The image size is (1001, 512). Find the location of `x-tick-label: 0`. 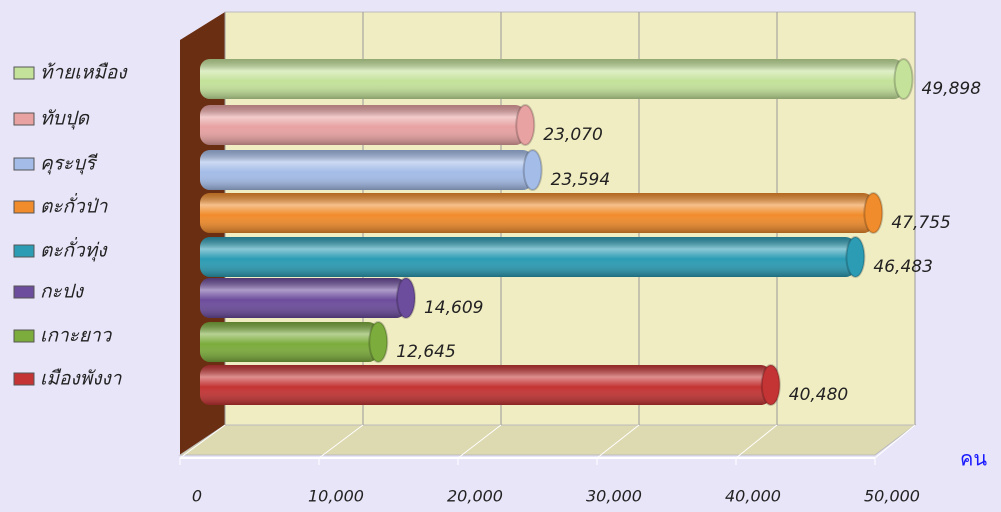

x-tick-label: 0 is located at coordinates (197, 496).